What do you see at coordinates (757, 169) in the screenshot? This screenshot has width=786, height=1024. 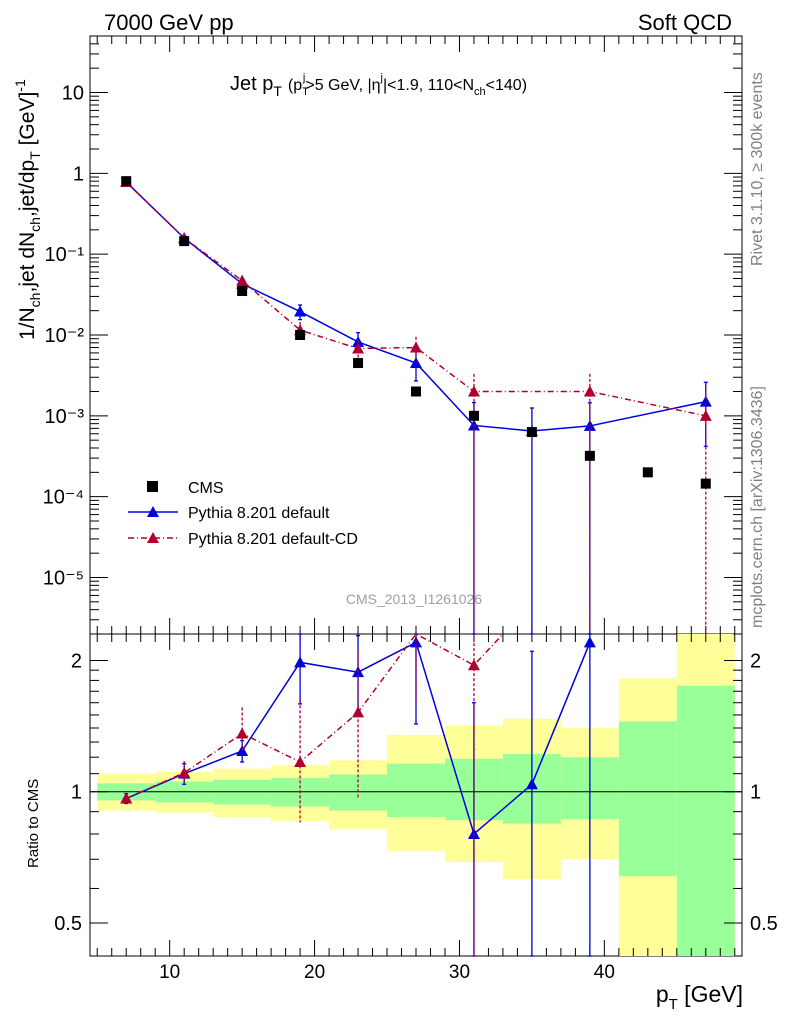 I see `rivet-version-label: Rivet 3.1.10, ≥ 300k events` at bounding box center [757, 169].